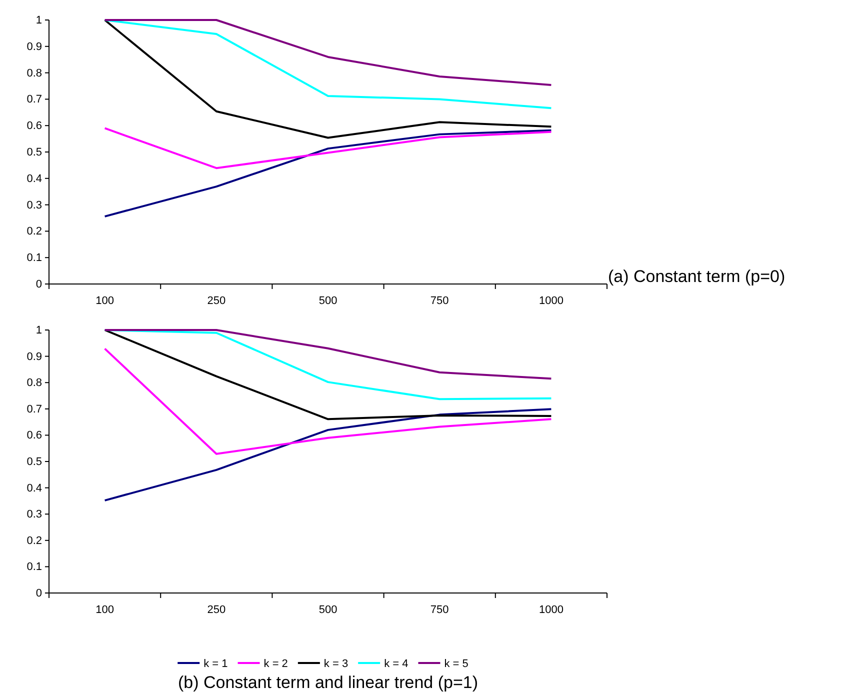  What do you see at coordinates (456, 664) in the screenshot?
I see `legend-label: k = 5` at bounding box center [456, 664].